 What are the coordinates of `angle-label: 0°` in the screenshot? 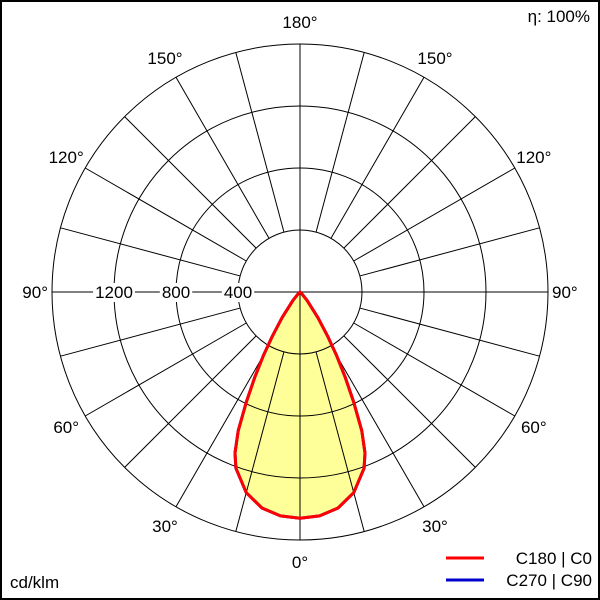 It's located at (300, 562).